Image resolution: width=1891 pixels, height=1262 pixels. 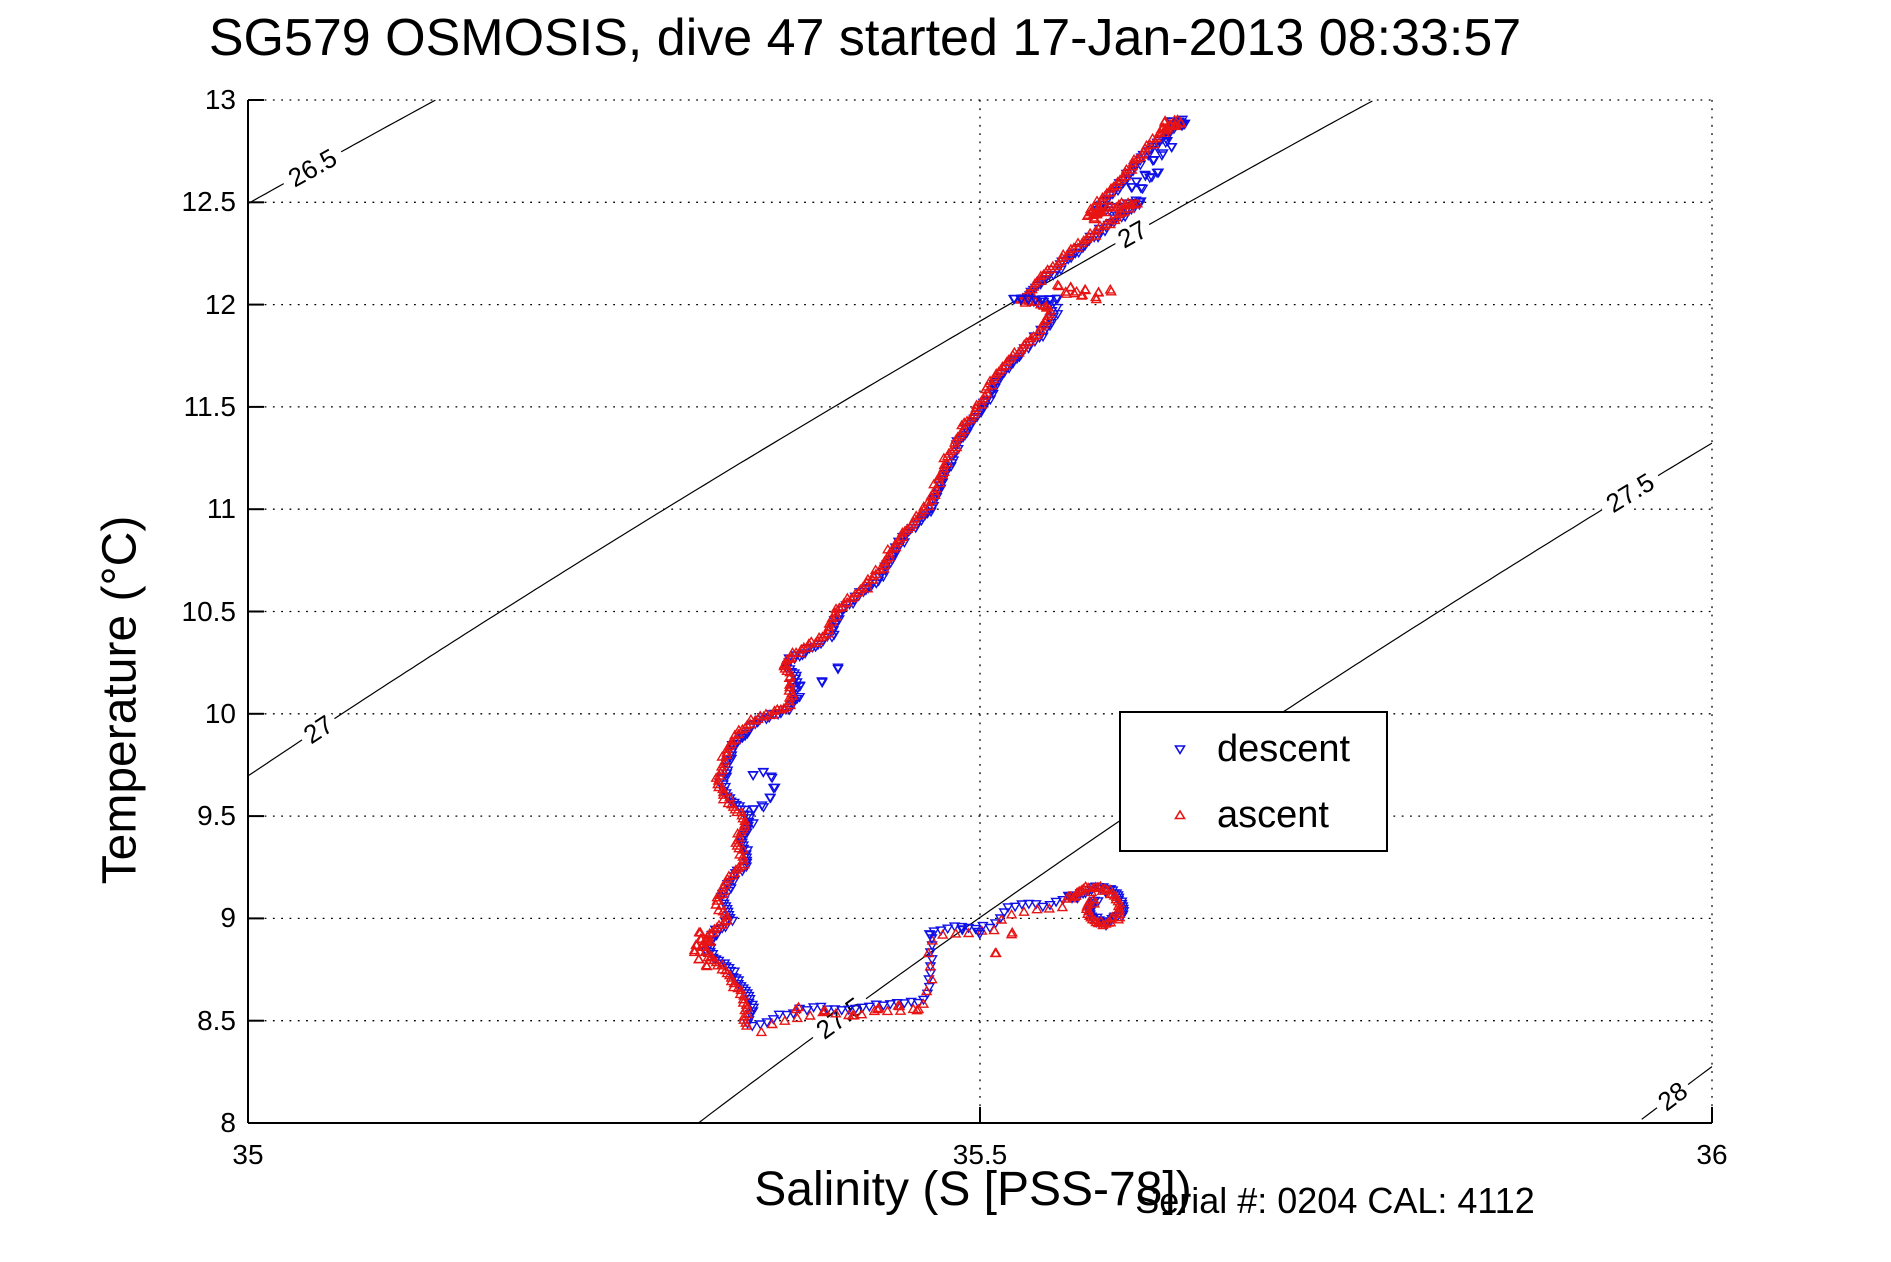 I want to click on y-tick-label-12.5: 12.5, so click(x=209, y=202).